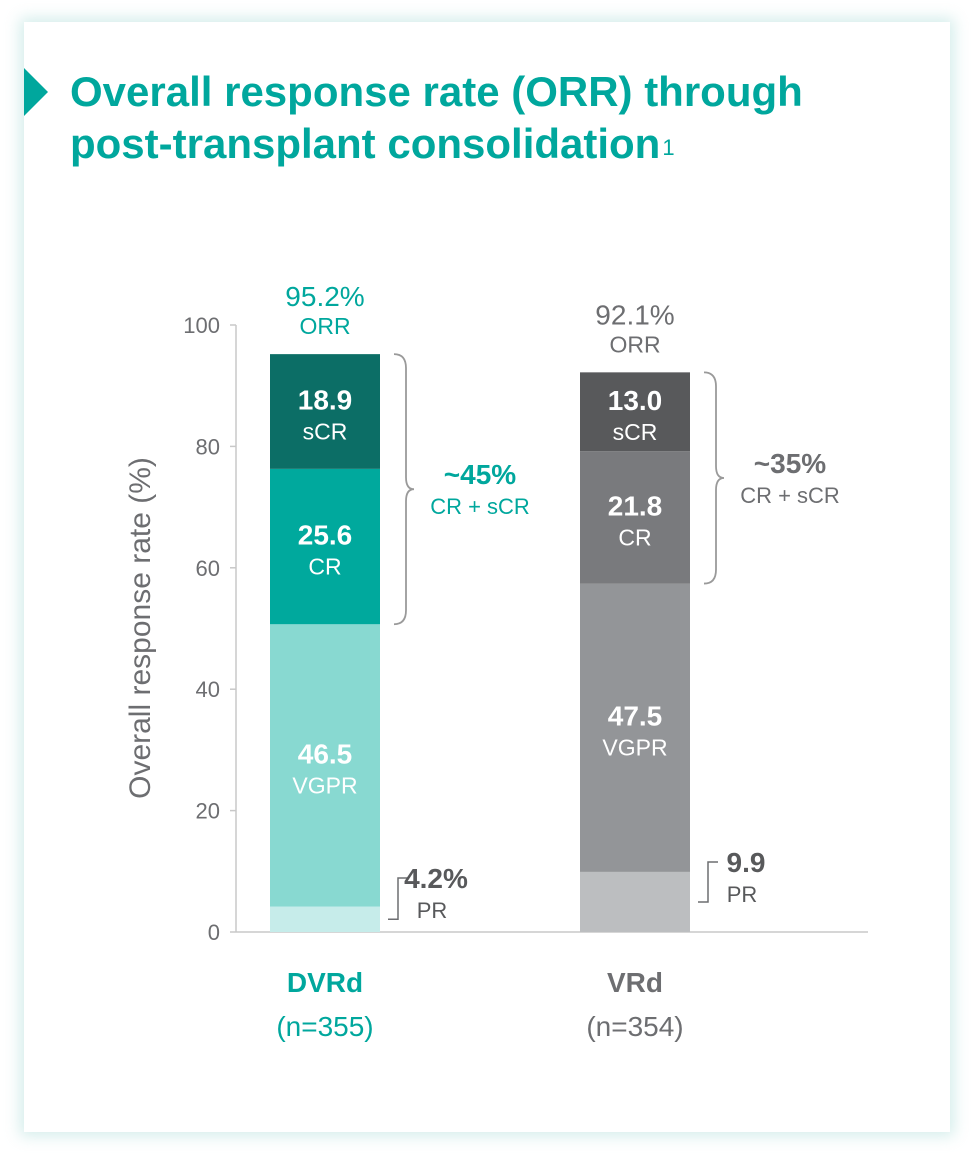 This screenshot has height=1154, width=974. I want to click on bar-segment-vgpr-vrd, so click(635, 727).